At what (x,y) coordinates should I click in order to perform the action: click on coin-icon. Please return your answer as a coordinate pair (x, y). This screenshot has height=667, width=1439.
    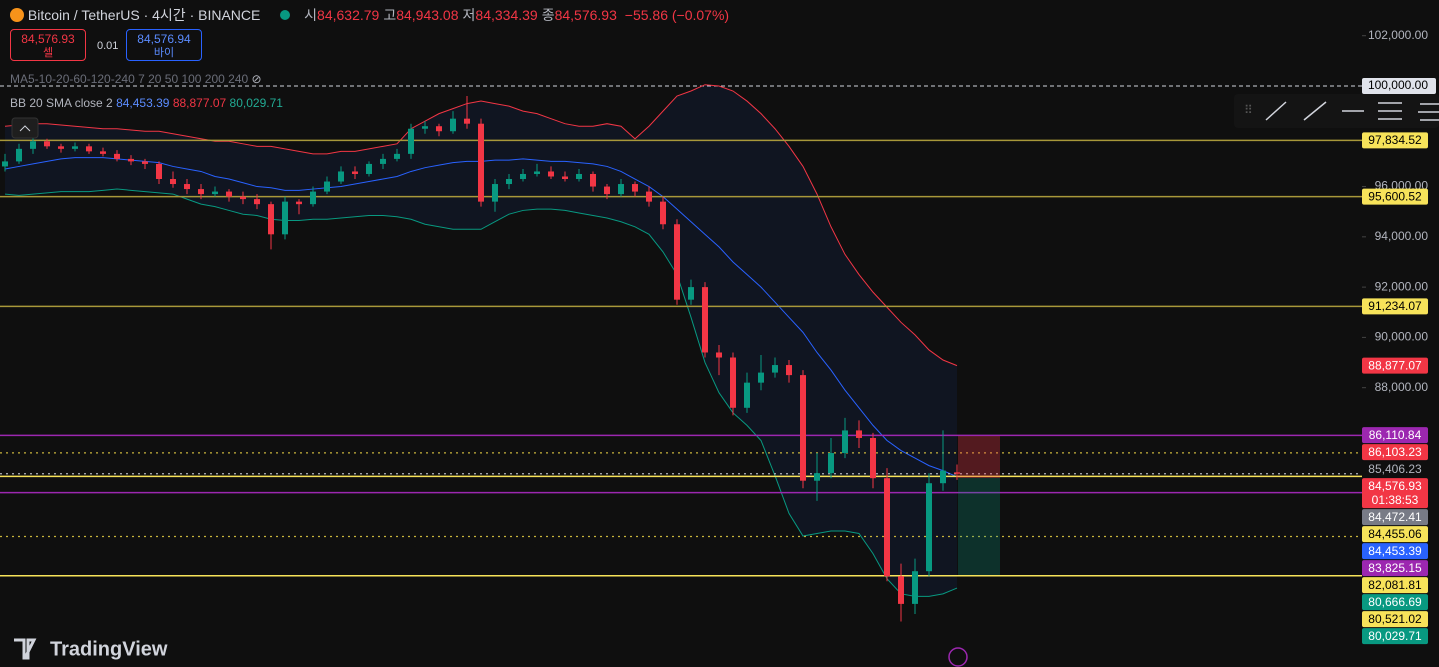
    Looking at the image, I should click on (17, 15).